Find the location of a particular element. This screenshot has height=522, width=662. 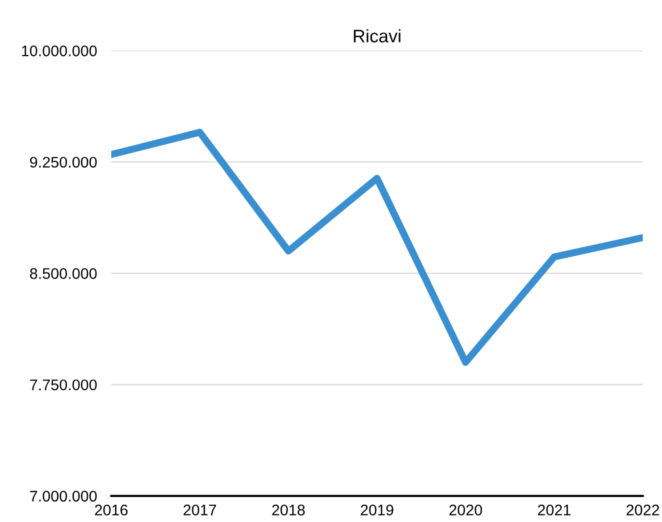

y-tick-label: 8.500.000 is located at coordinates (63, 273).